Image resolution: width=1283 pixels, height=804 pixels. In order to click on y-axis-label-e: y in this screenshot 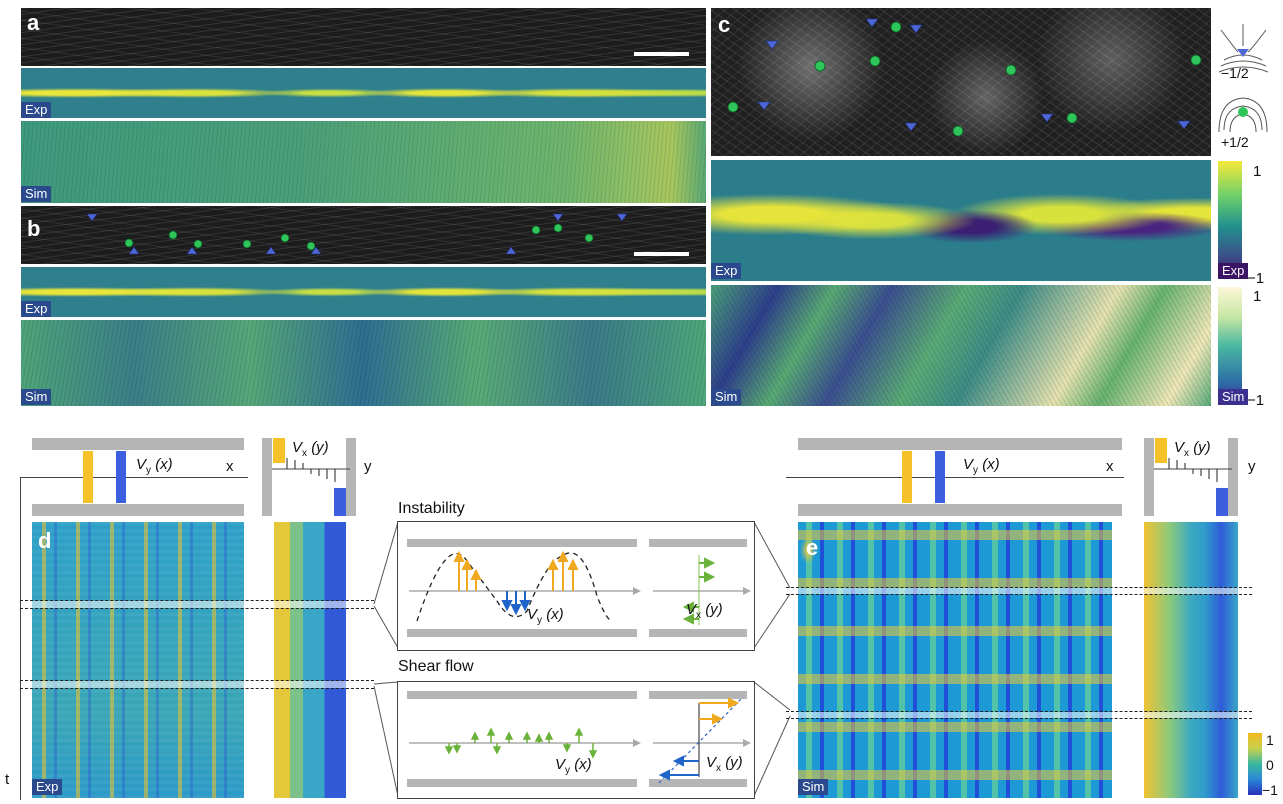, I will do `click(1252, 466)`.